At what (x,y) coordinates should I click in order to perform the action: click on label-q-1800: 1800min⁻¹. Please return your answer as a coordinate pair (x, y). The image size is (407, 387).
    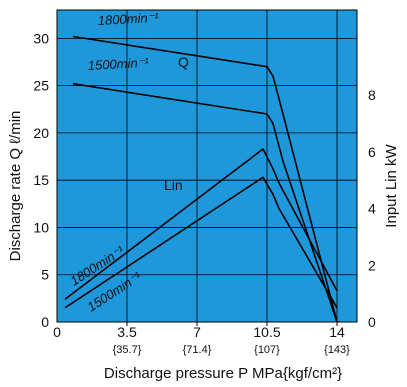
    Looking at the image, I should click on (128, 19).